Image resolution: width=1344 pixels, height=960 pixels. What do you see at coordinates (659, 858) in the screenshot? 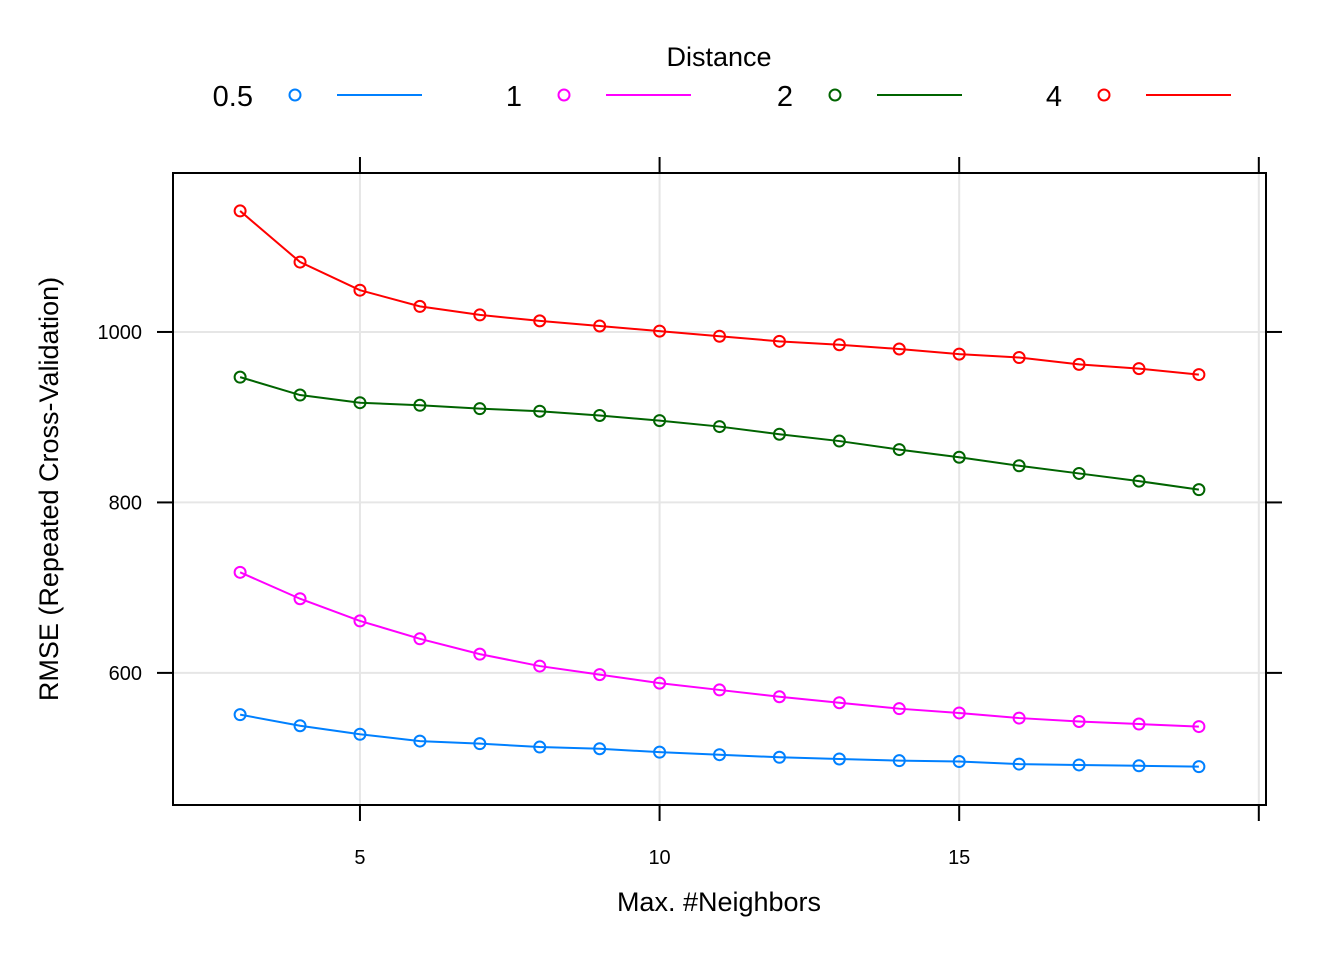
I see `x-tick-label: 10` at bounding box center [659, 858].